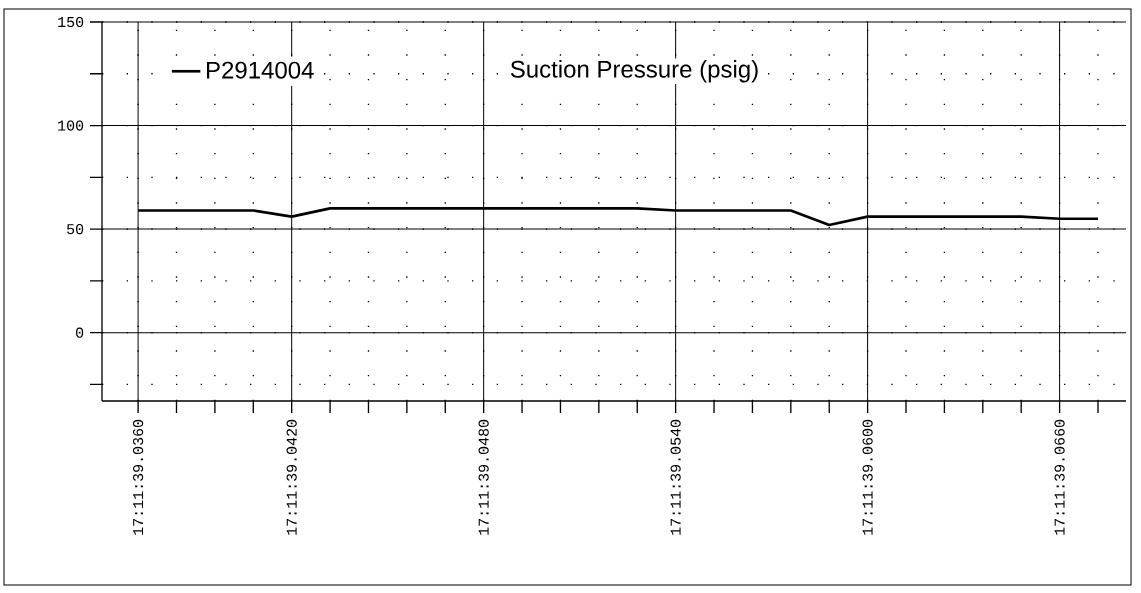  I want to click on y-tick-label: 0, so click(80, 332).